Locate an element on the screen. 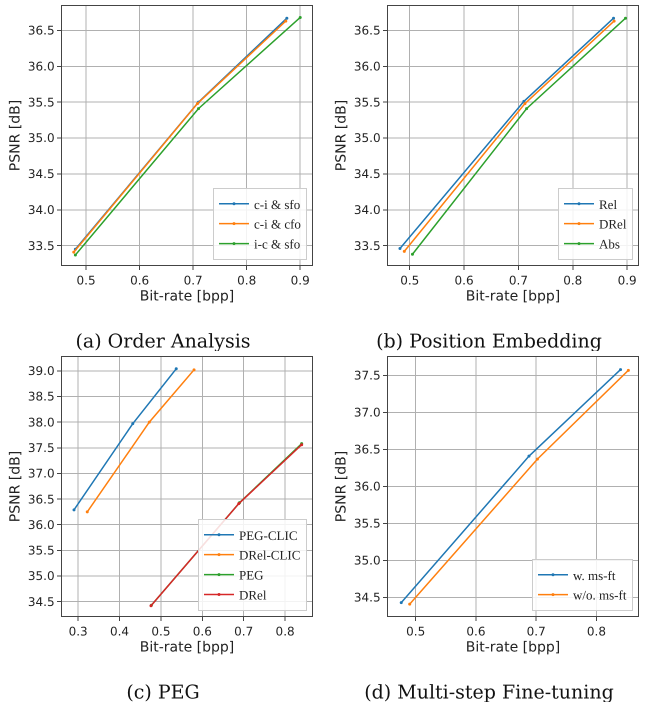 The image size is (652, 702). text: (c) PEG is located at coordinates (163, 691).